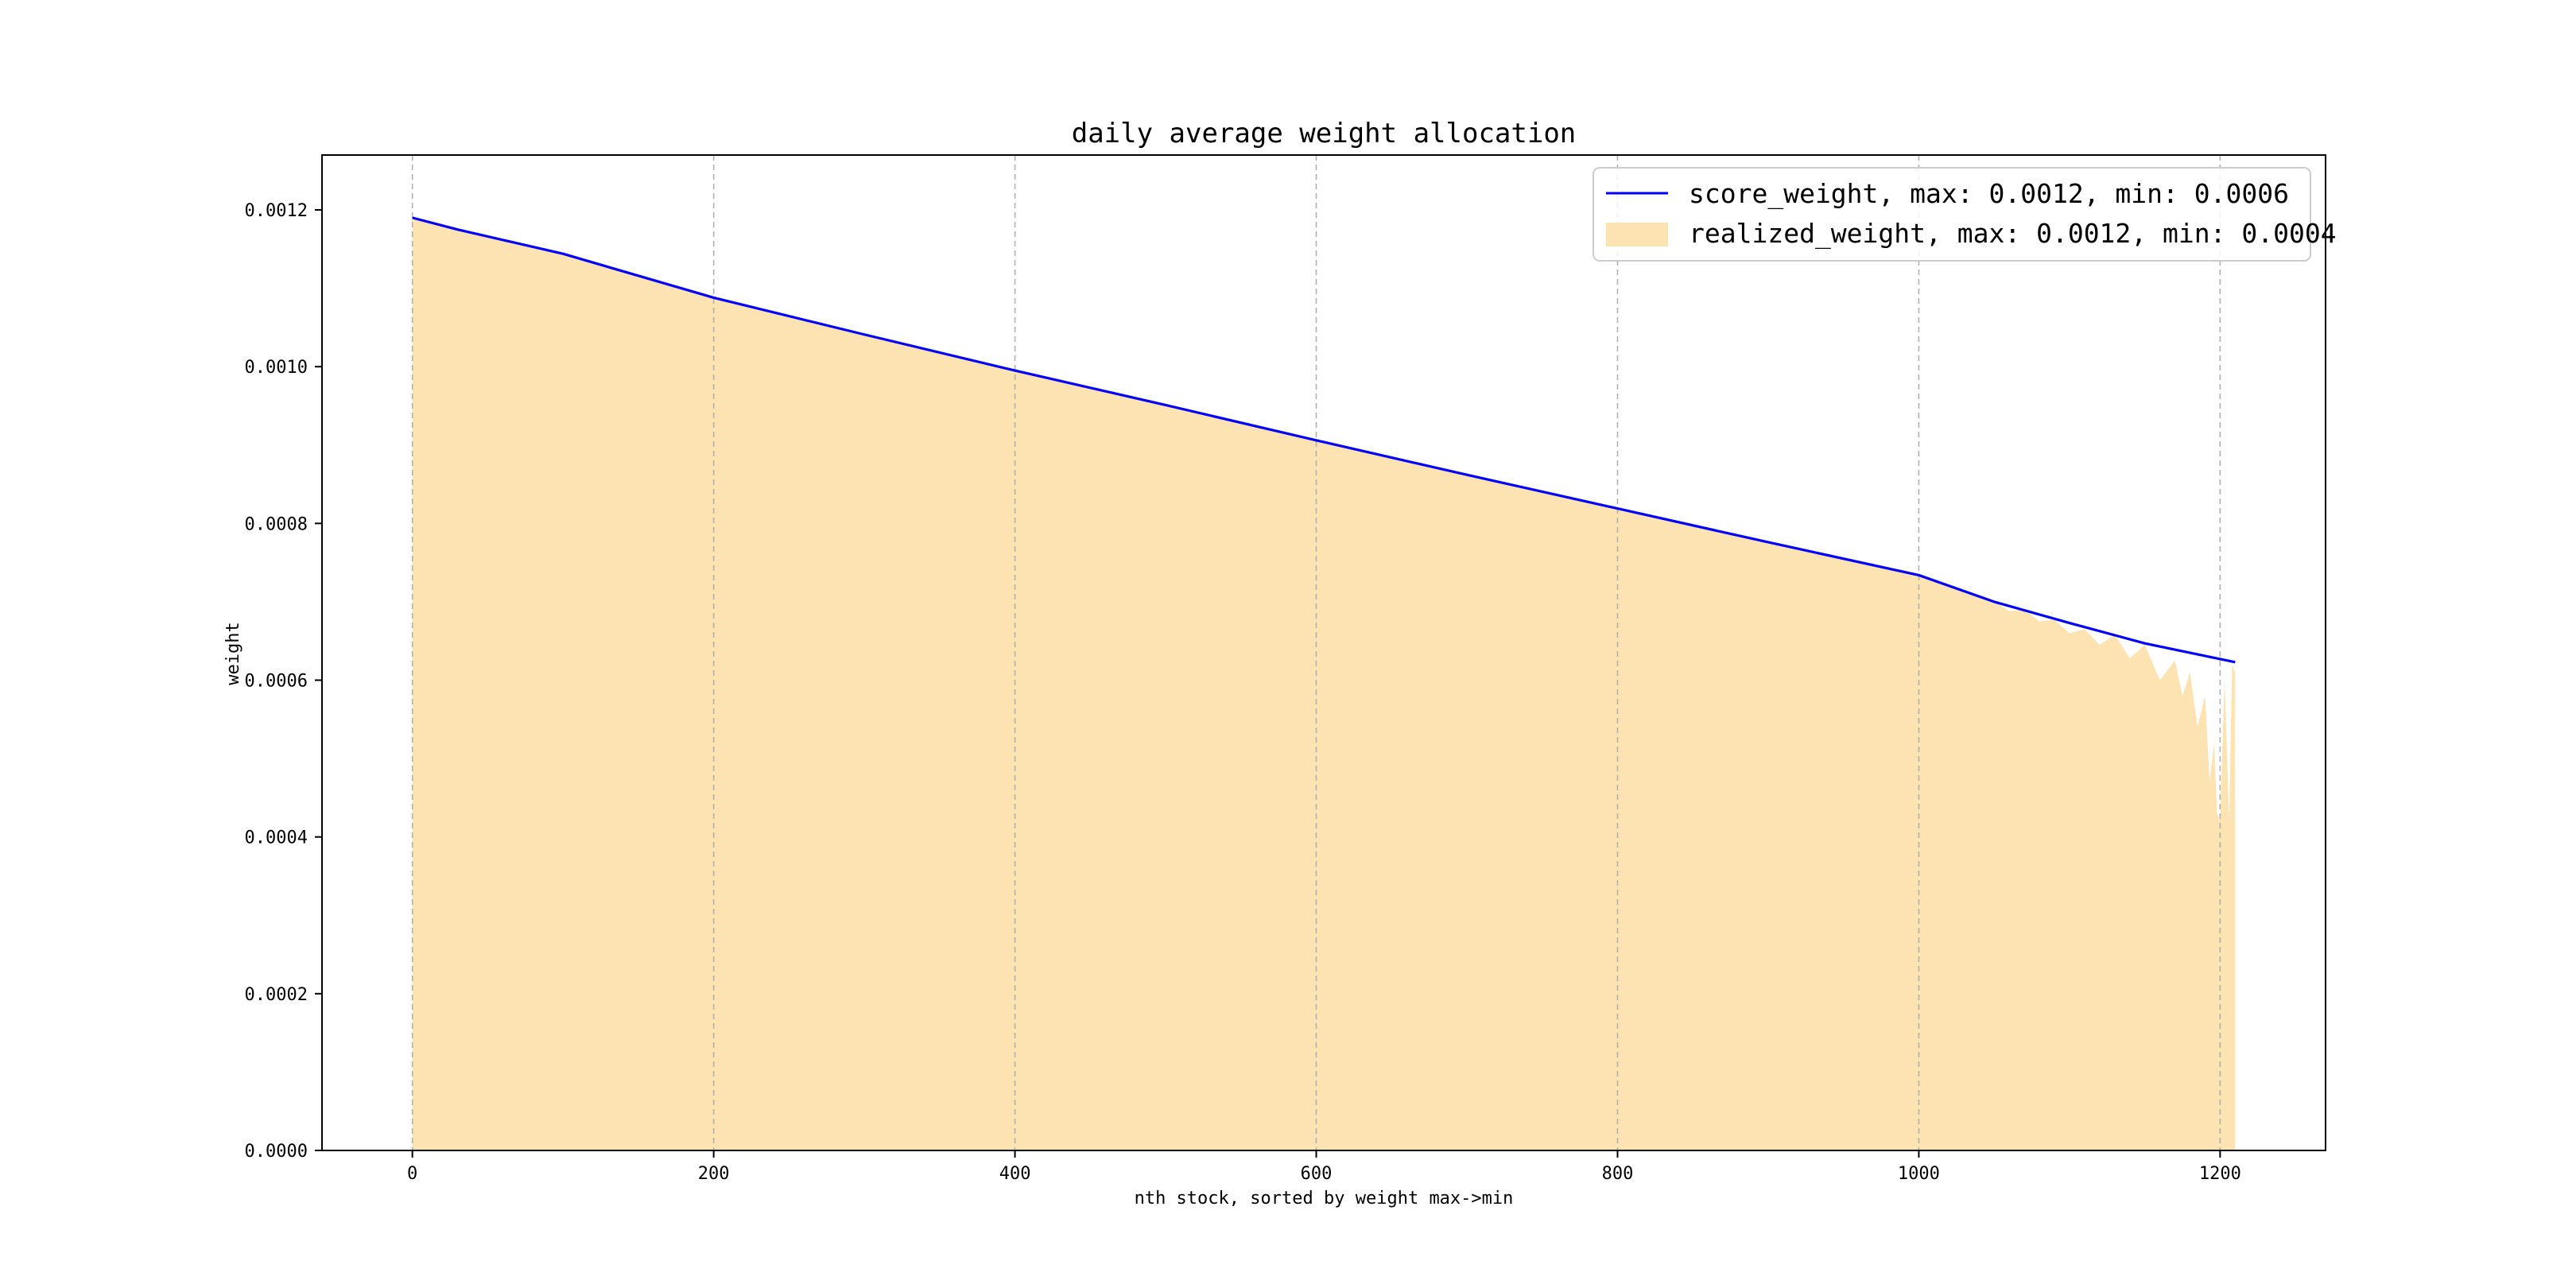 This screenshot has height=1288, width=2576. What do you see at coordinates (276, 524) in the screenshot?
I see `y-tick-label: 0.0008` at bounding box center [276, 524].